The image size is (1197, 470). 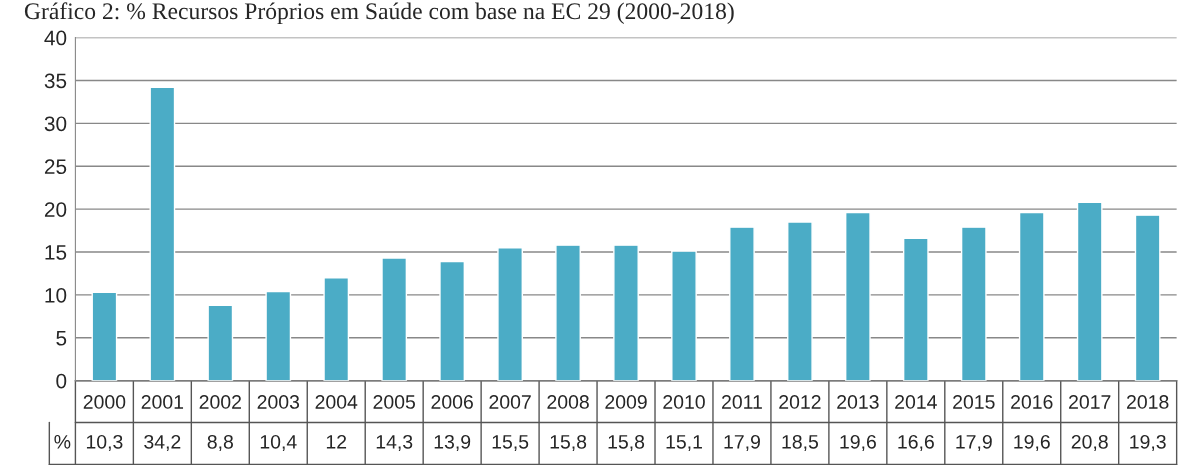 What do you see at coordinates (510, 402) in the screenshot?
I see `x-tick-label: 2007` at bounding box center [510, 402].